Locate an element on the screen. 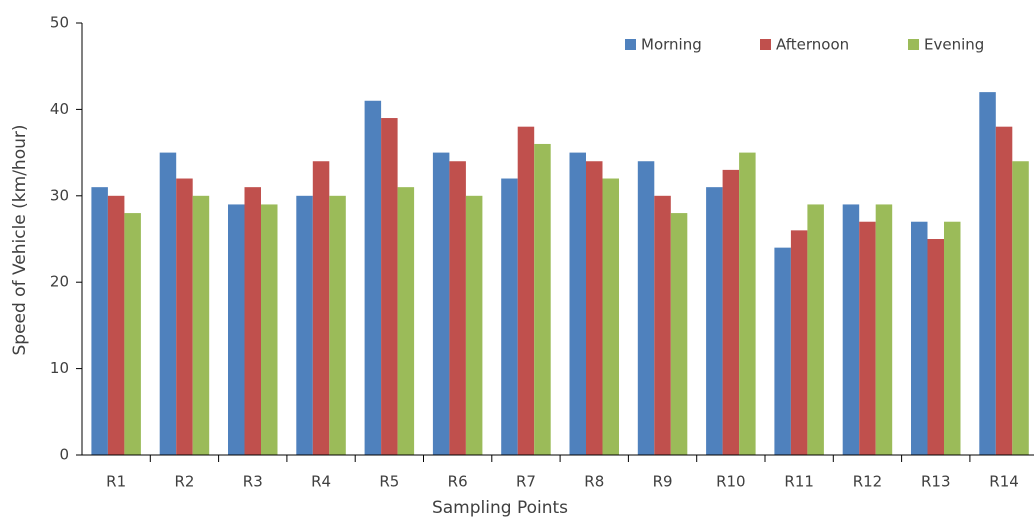  x-tick-label: R10 is located at coordinates (731, 482).